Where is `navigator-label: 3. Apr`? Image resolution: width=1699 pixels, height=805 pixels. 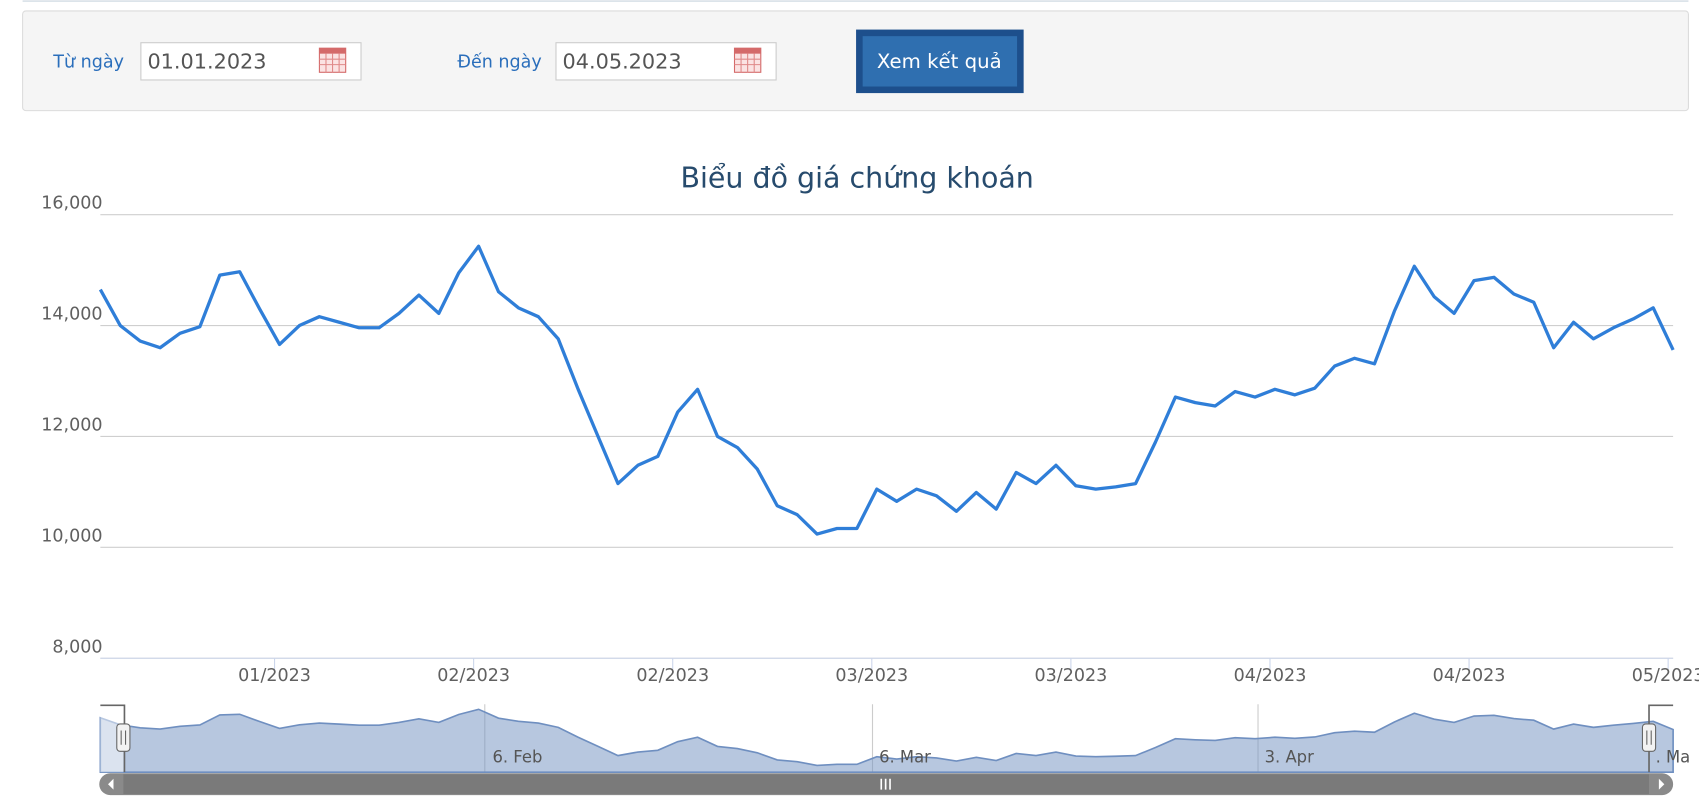
navigator-label: 3. Apr is located at coordinates (1290, 756).